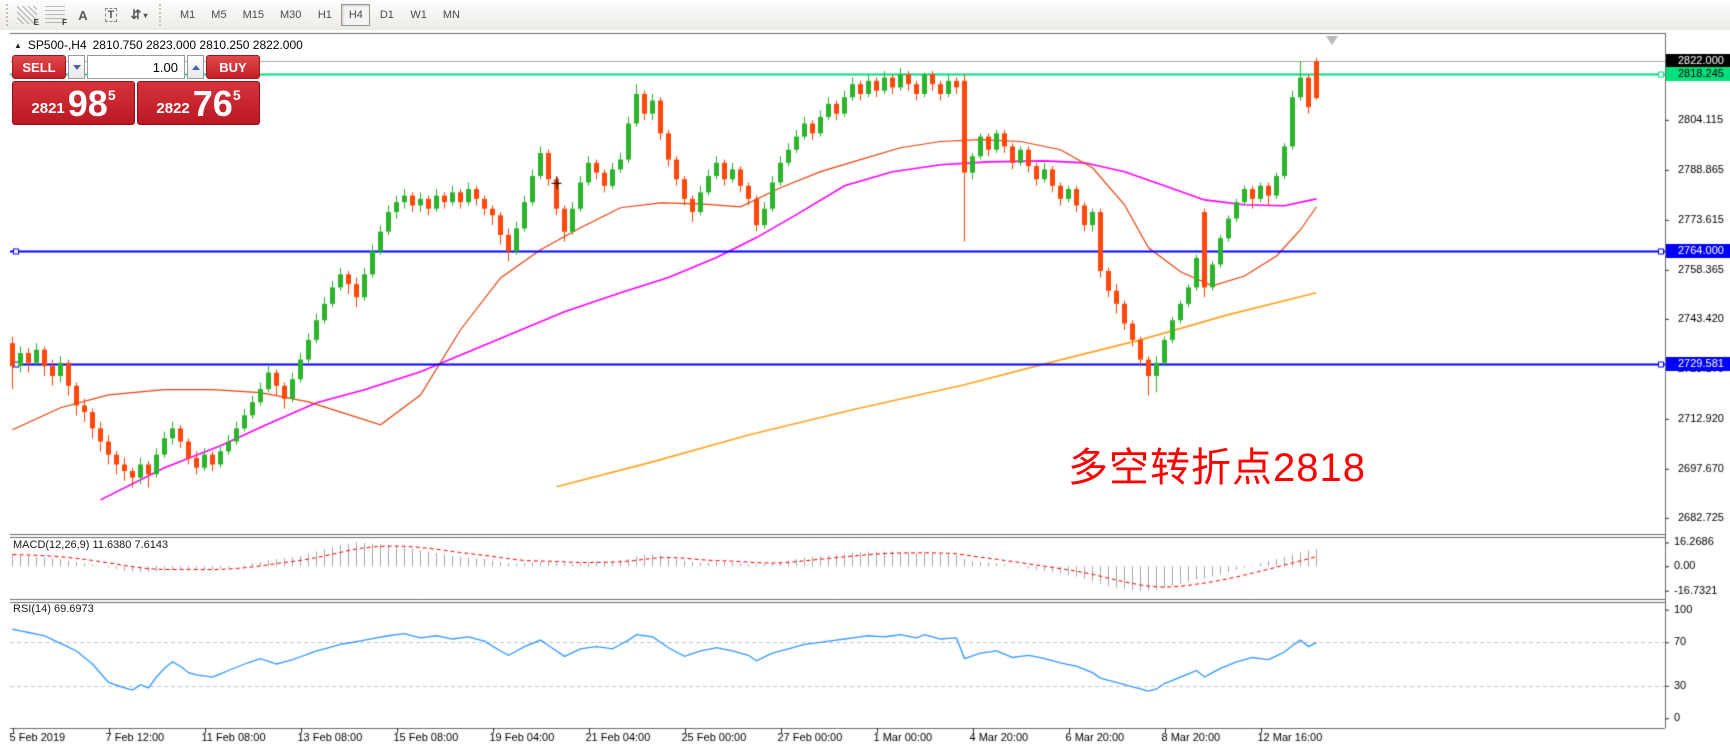 The width and height of the screenshot is (1730, 755). I want to click on sell-quote-button: 2821 98 5, so click(73, 103).